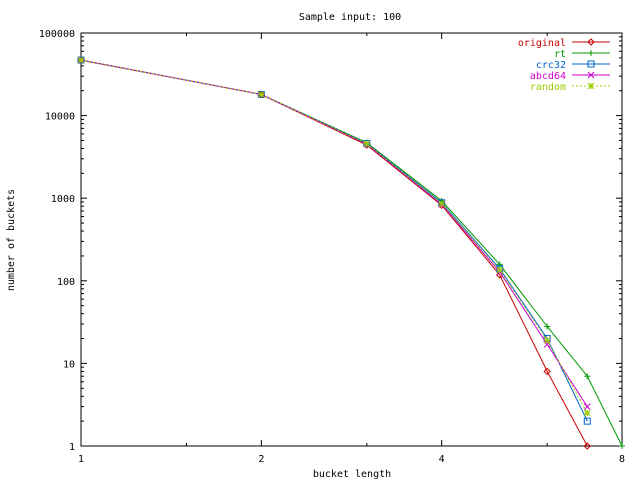 This screenshot has height=480, width=640. I want to click on legend-label-original: original, so click(542, 43).